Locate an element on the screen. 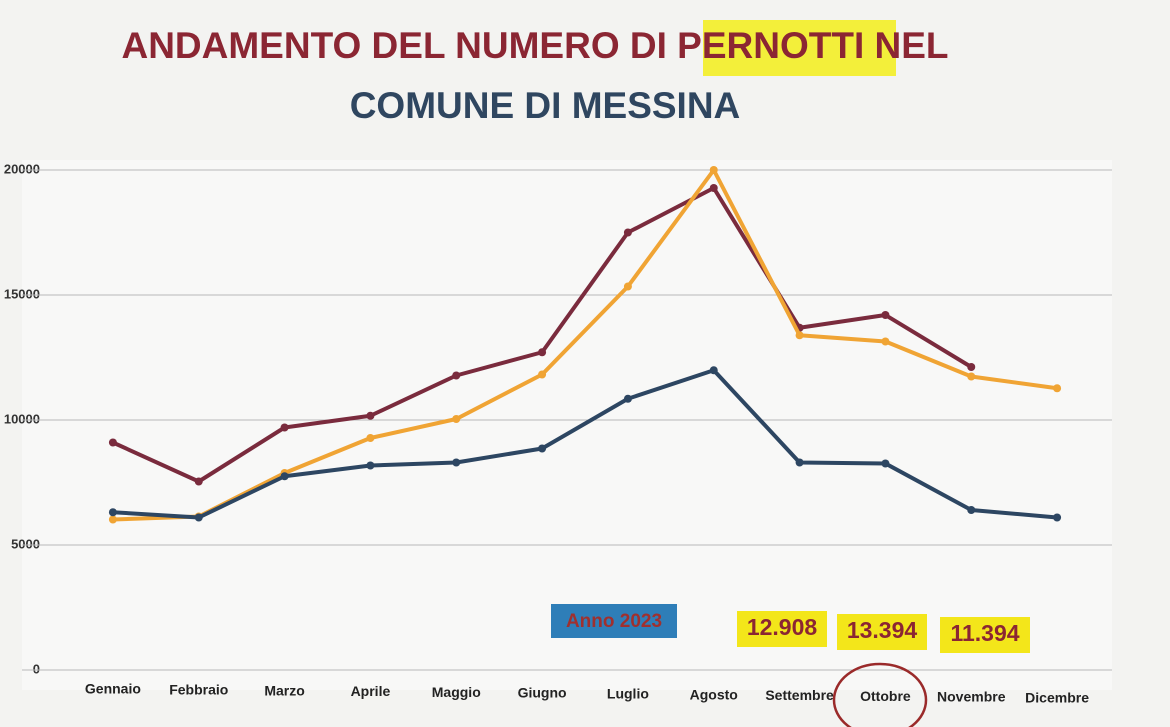  x-tick-label: Agosto is located at coordinates (714, 694).